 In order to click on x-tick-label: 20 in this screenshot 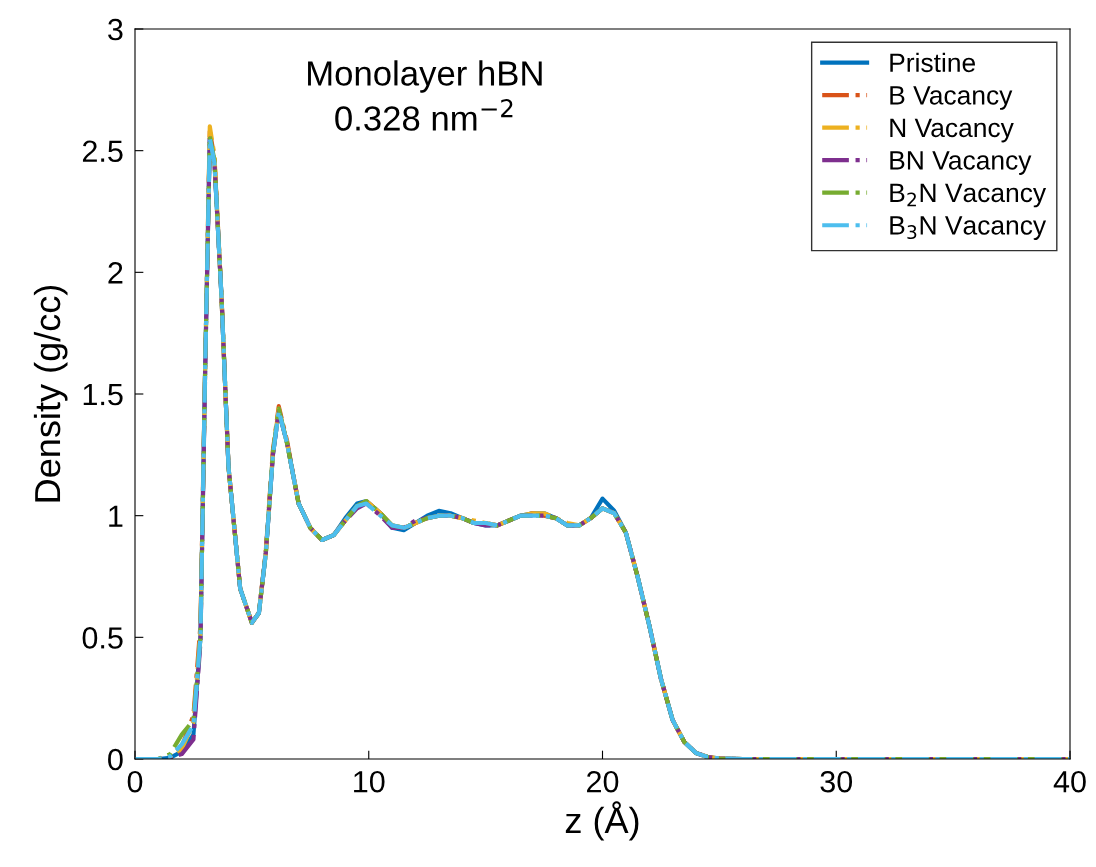, I will do `click(603, 781)`.